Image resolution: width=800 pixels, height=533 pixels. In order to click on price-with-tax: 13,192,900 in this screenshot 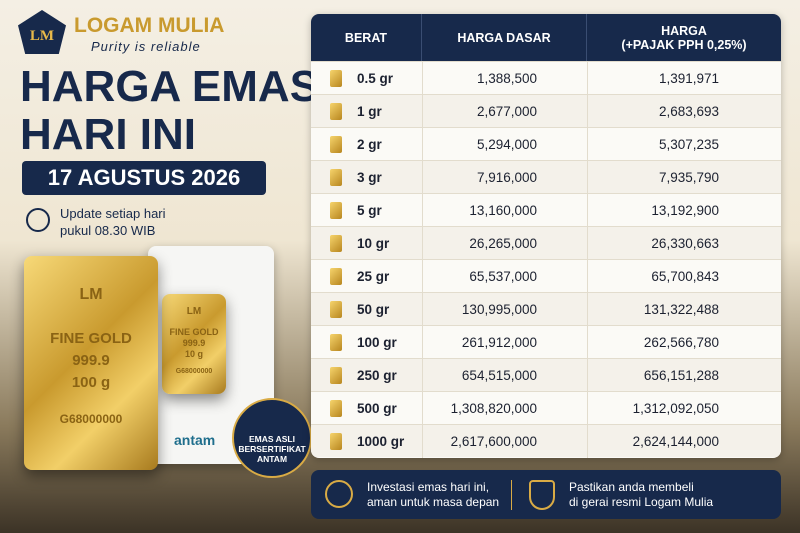, I will do `click(685, 210)`.